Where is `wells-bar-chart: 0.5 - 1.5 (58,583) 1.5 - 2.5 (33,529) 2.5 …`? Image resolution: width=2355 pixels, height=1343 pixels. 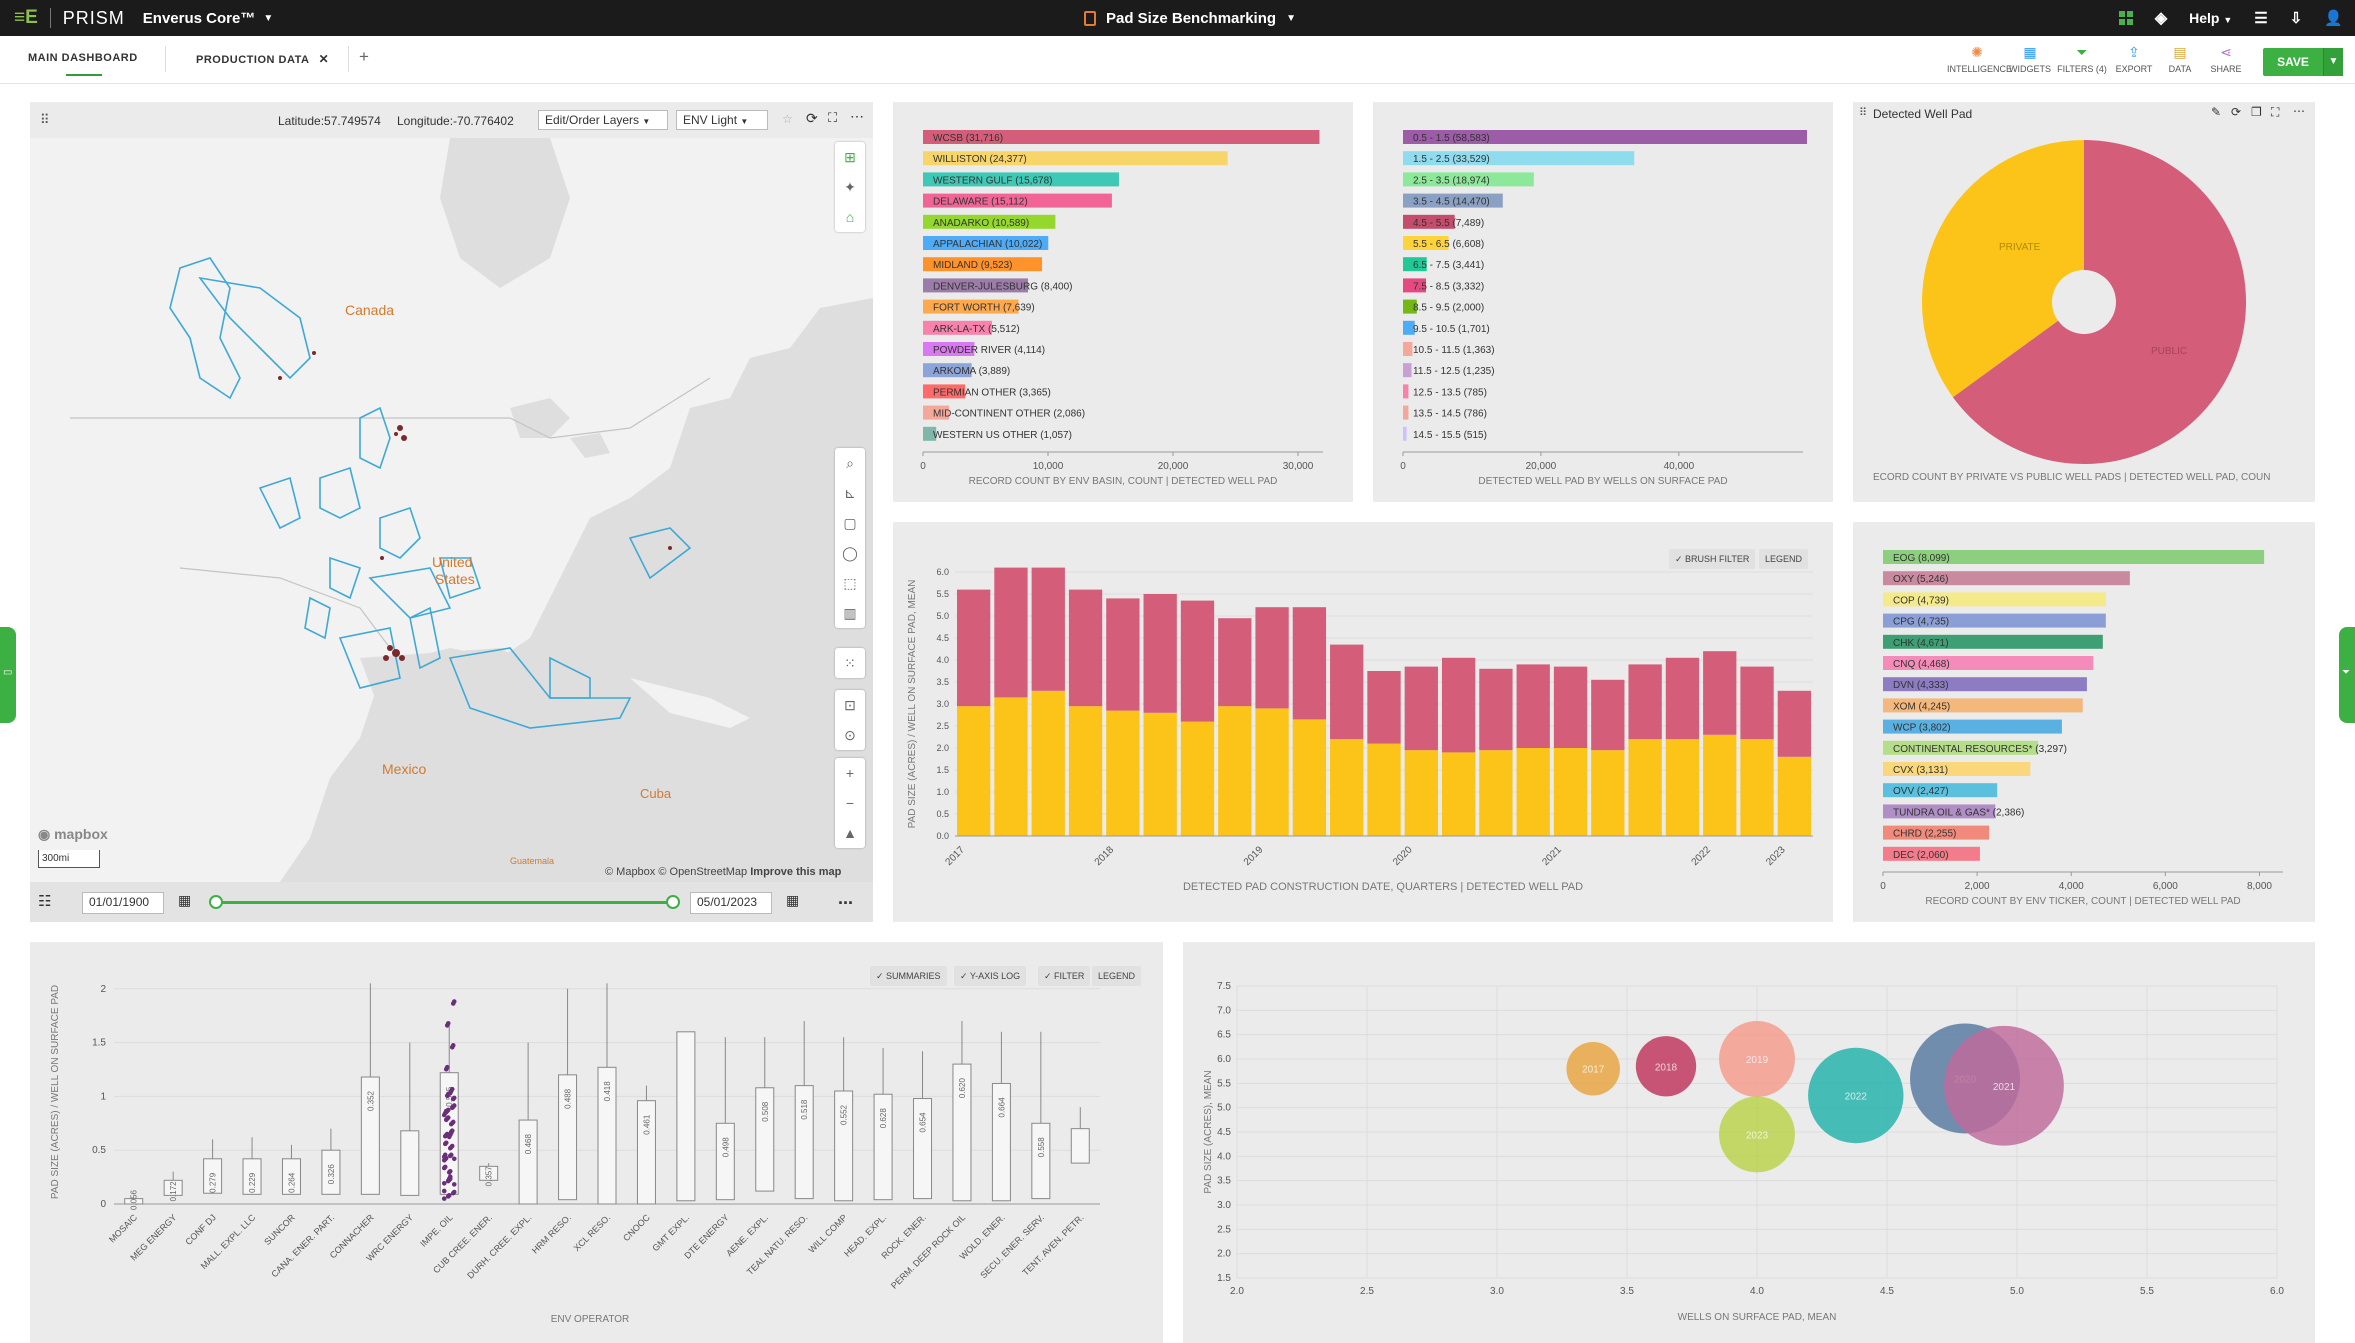 wells-bar-chart: 0.5 - 1.5 (58,583) 1.5 - 2.5 (33,529) 2.5 … is located at coordinates (1603, 302).